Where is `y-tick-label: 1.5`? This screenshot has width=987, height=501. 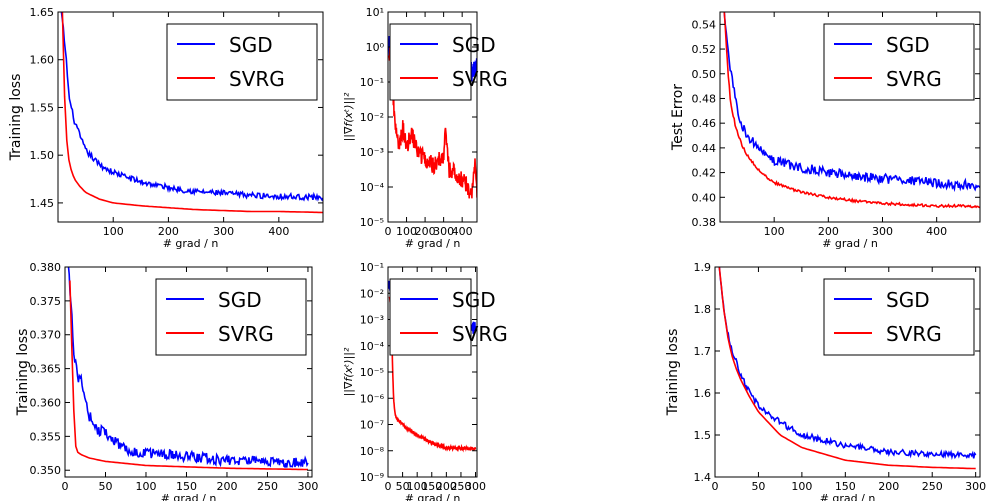 y-tick-label: 1.5 is located at coordinates (703, 435).